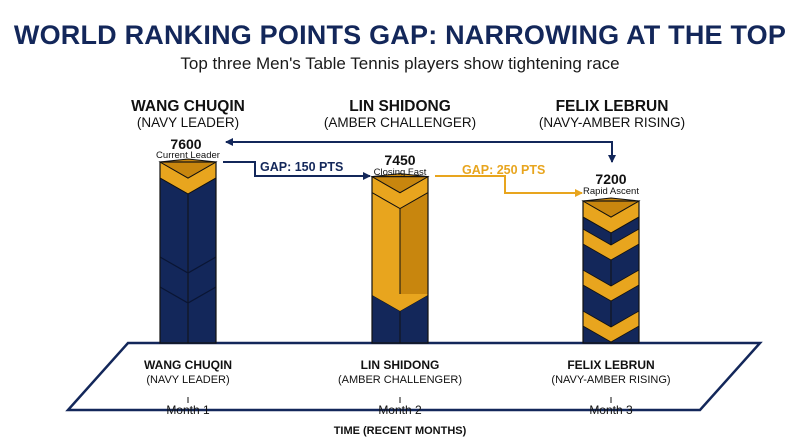 The height and width of the screenshot is (447, 800). What do you see at coordinates (610, 380) in the screenshot?
I see `player-3-base-role: (NAVY-AMBER RISING)` at bounding box center [610, 380].